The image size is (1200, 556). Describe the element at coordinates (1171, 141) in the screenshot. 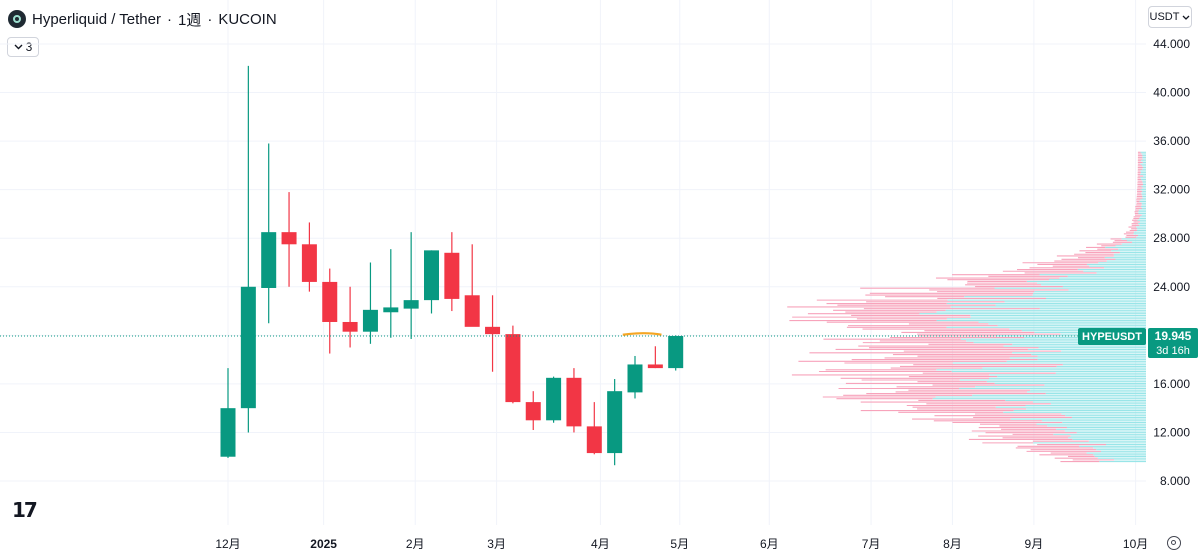

I see `price-tick-label: 36.000` at that location.